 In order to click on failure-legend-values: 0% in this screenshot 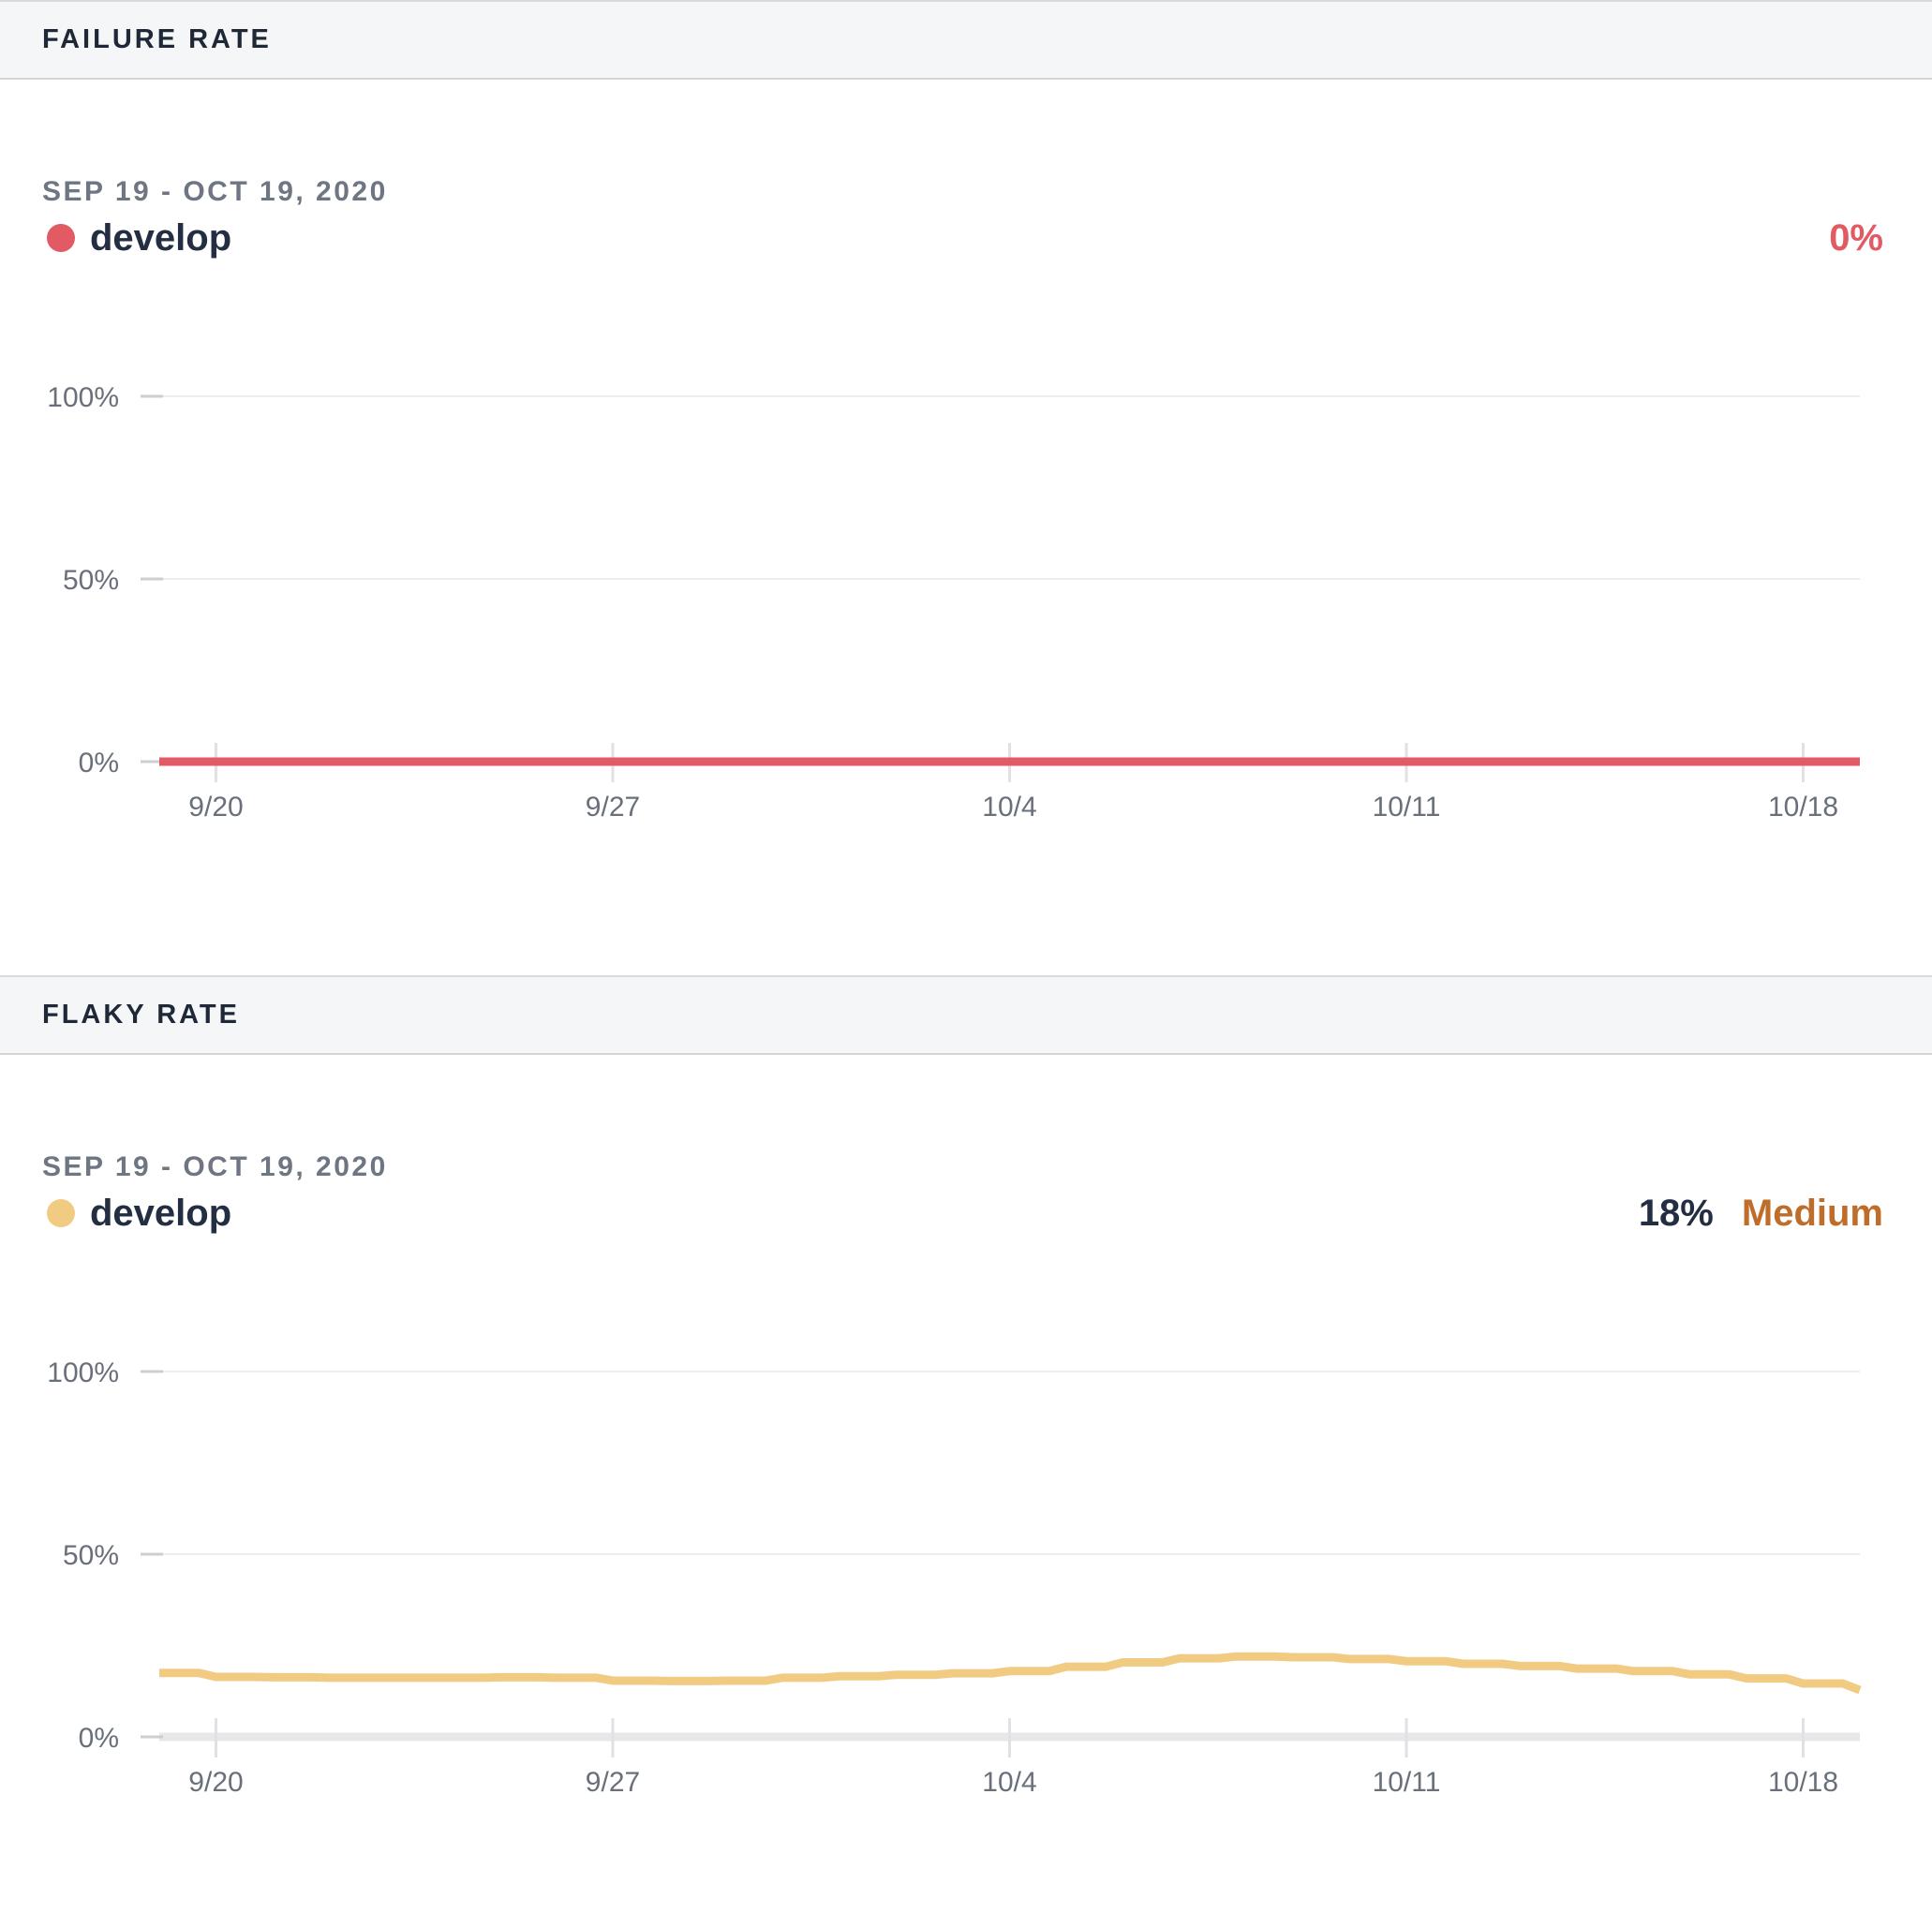, I will do `click(1856, 239)`.